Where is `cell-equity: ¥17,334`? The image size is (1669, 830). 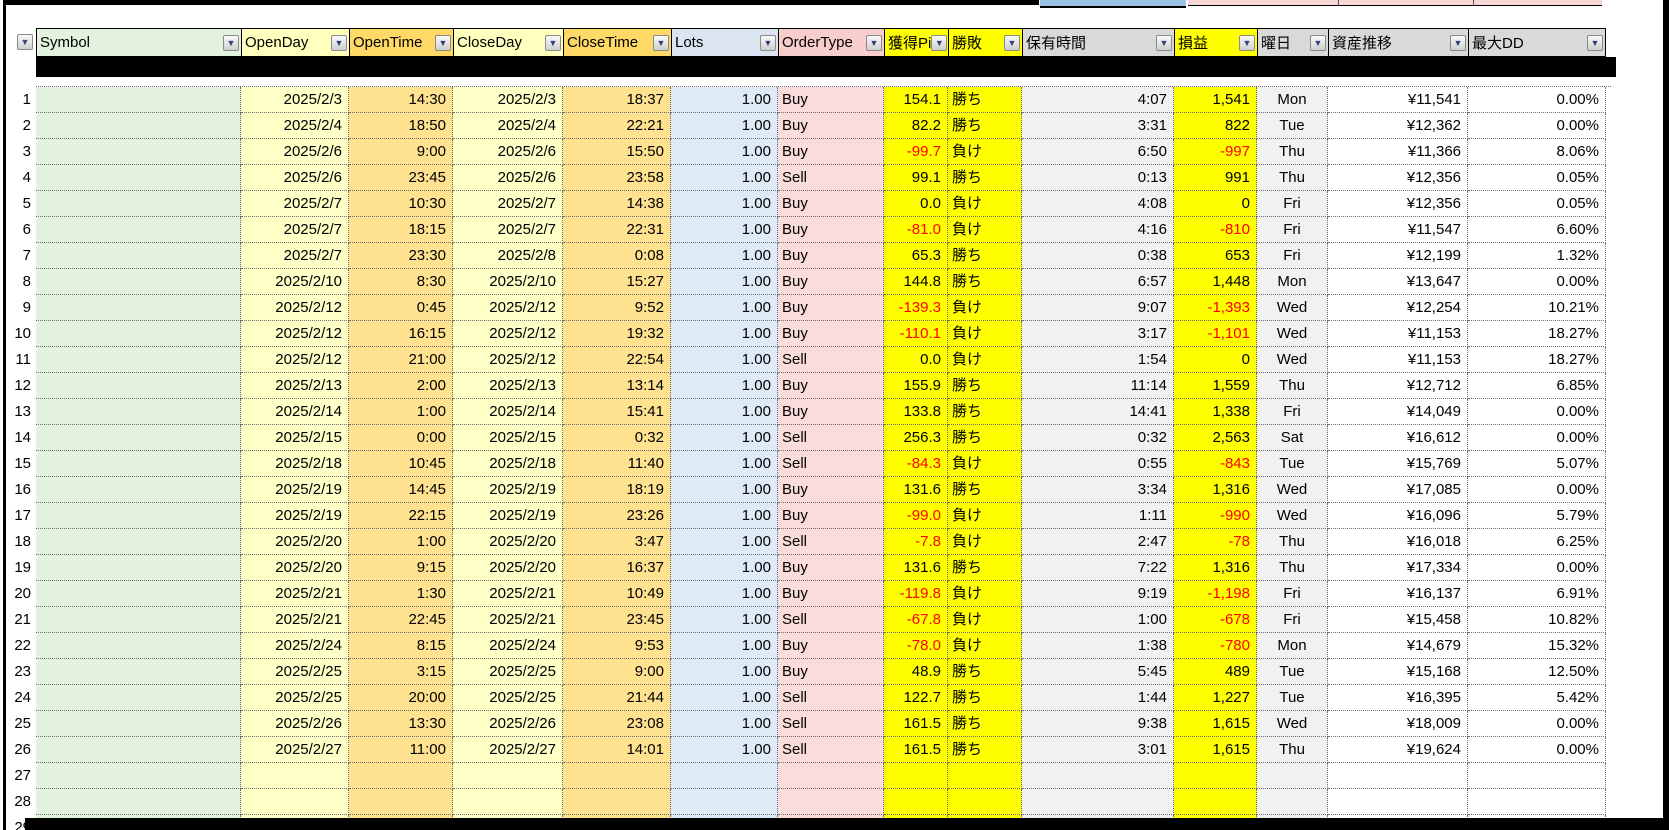
cell-equity: ¥17,334 is located at coordinates (1398, 568).